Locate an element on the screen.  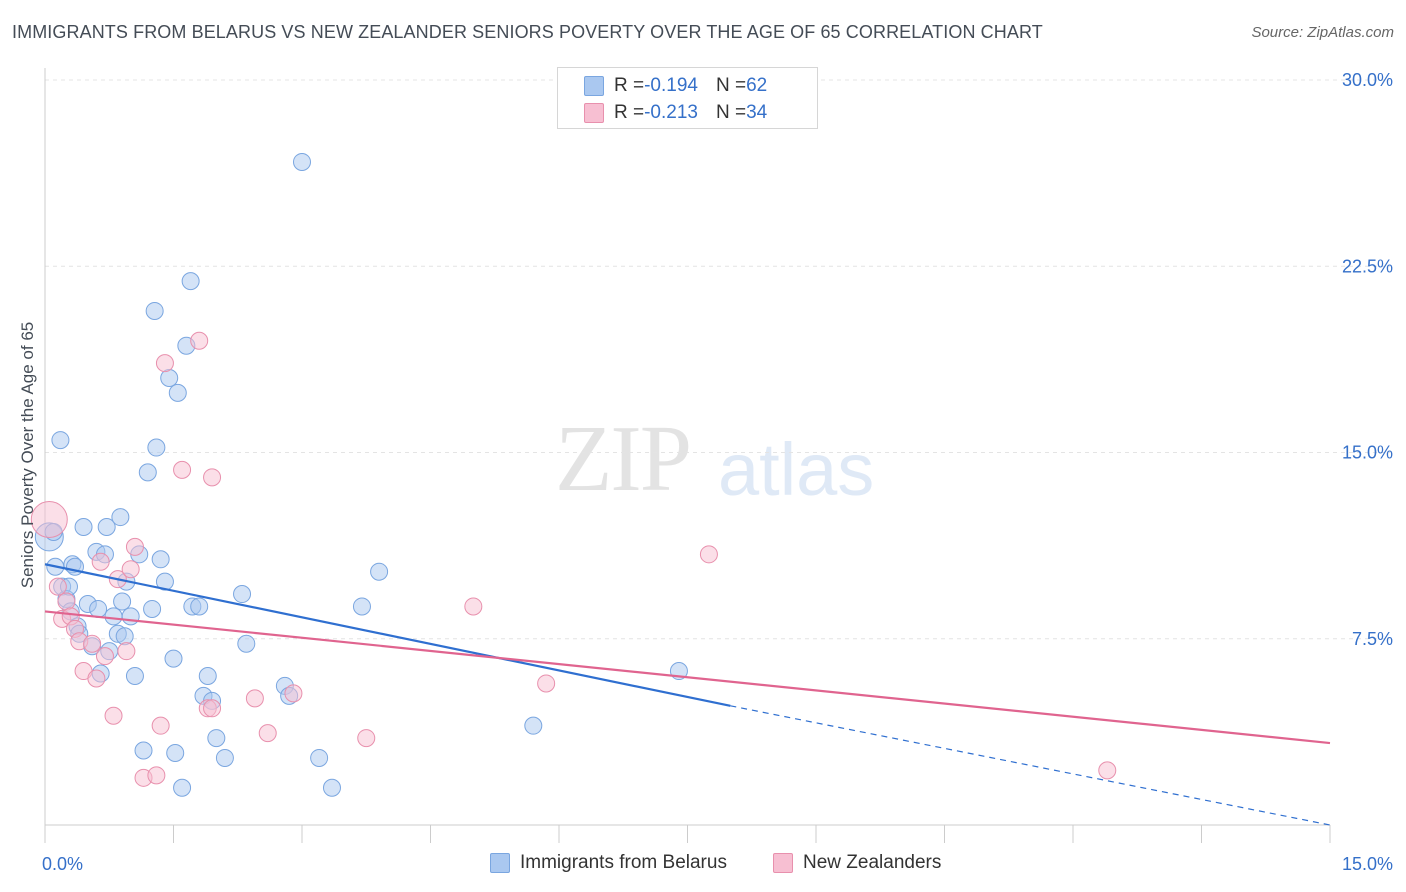
y-tick-label: 7.5% is located at coordinates (1372, 639).